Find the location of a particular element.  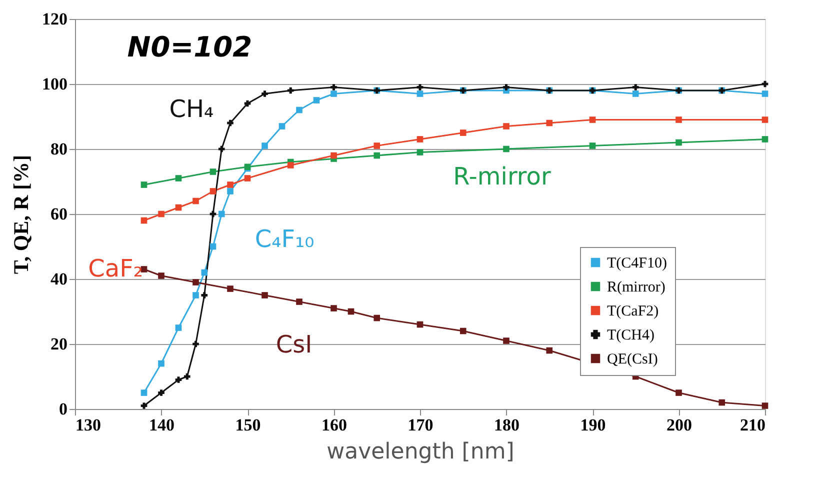

legend-label: T(CH4) is located at coordinates (630, 336).